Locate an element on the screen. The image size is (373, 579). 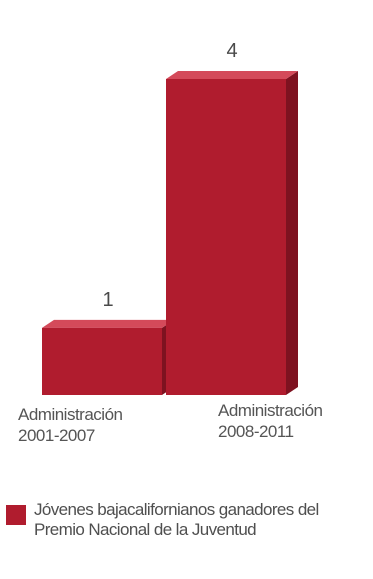
data-label-1: 4 is located at coordinates (231, 51).